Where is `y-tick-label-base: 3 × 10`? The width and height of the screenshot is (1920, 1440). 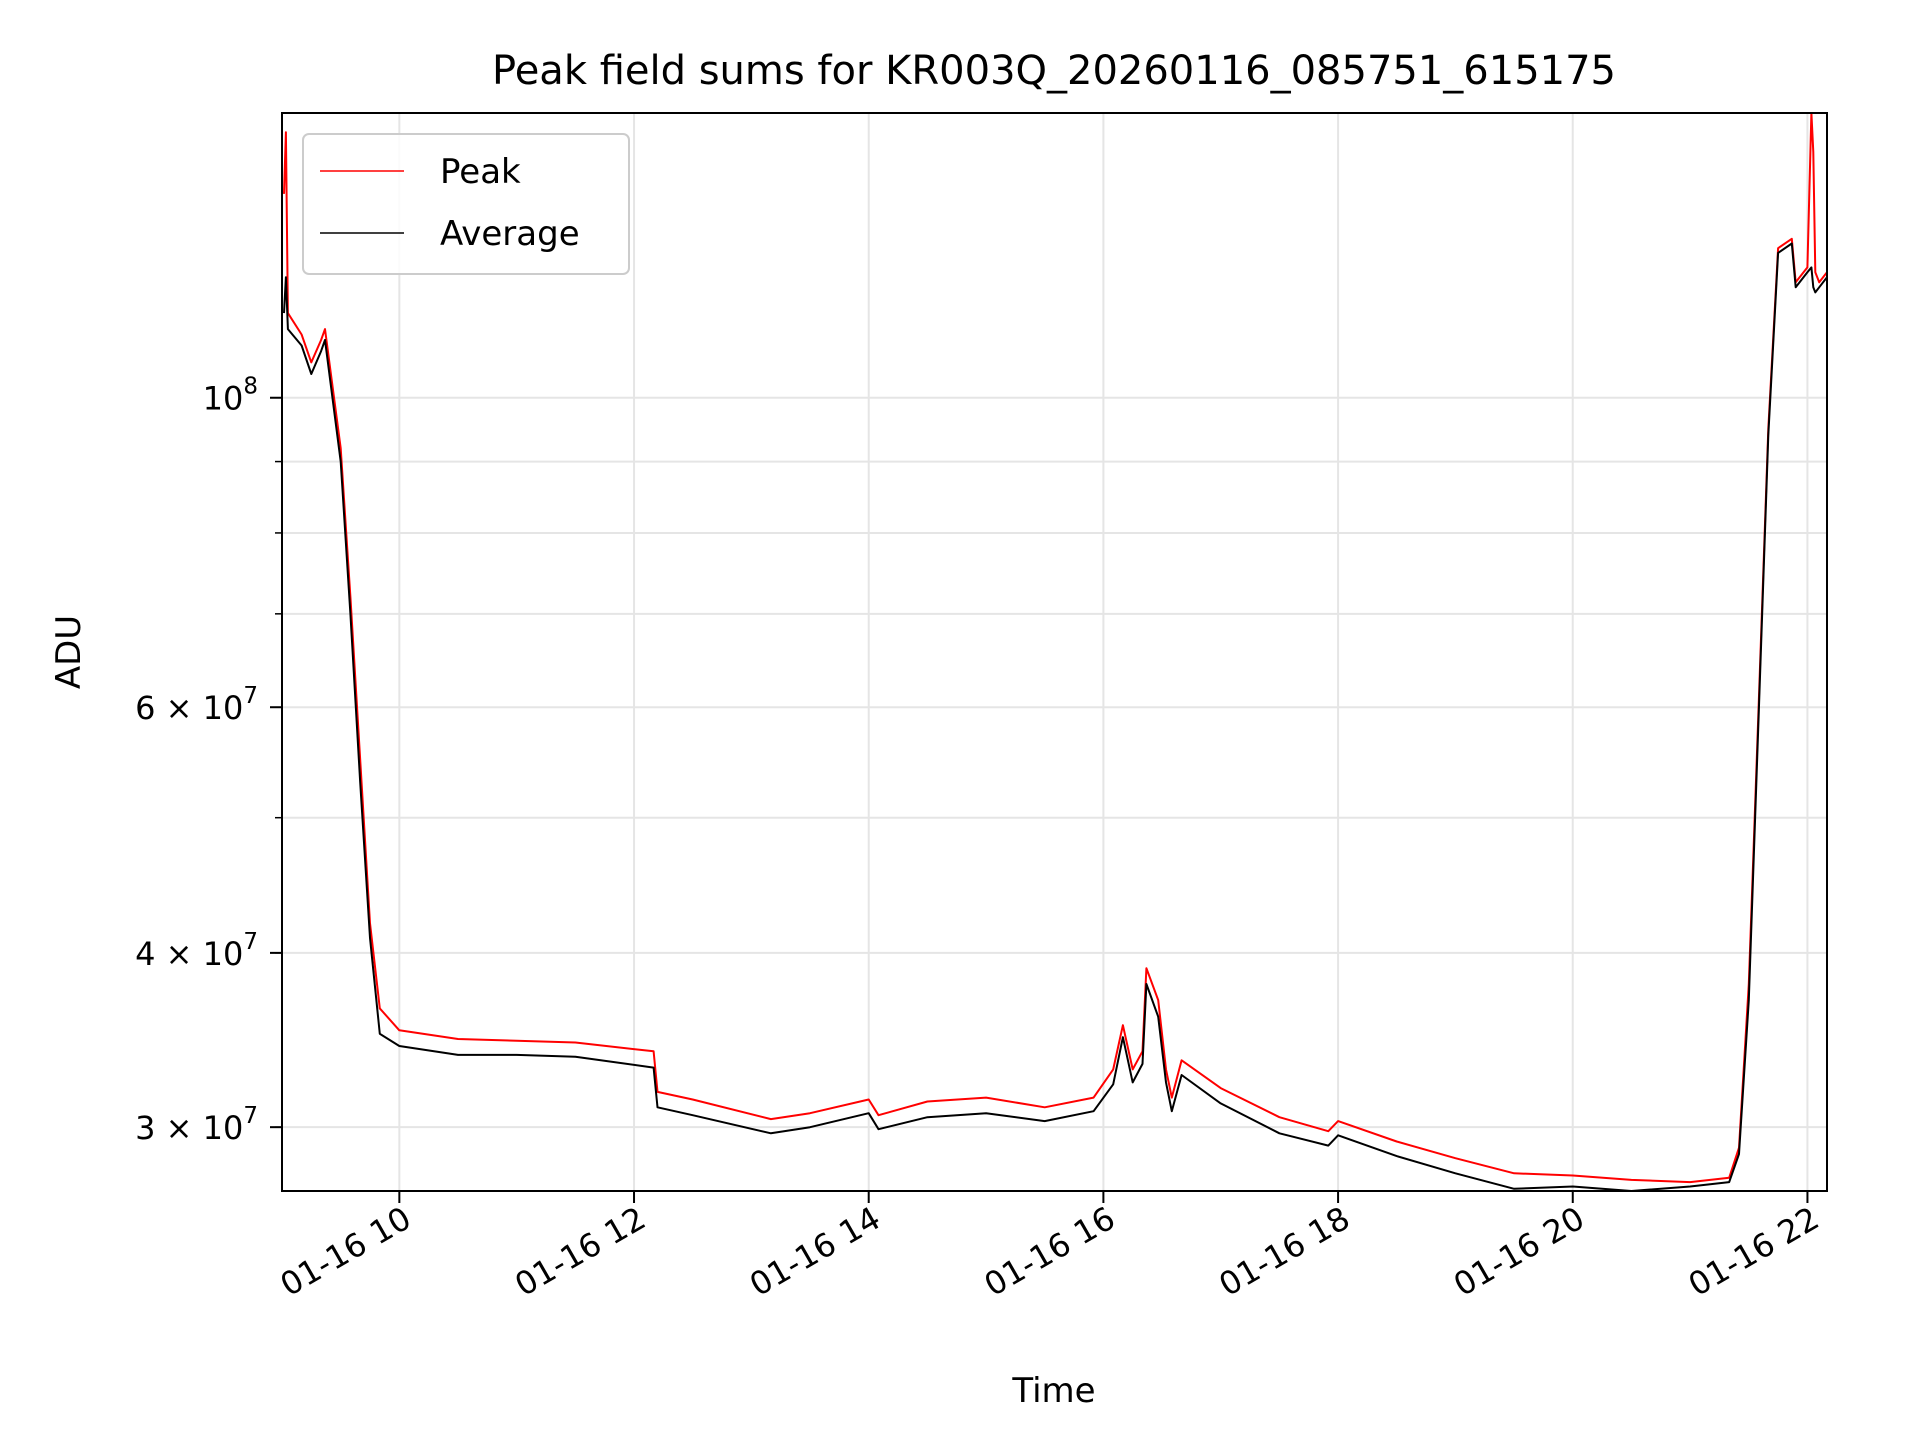 y-tick-label-base: 3 × 10 is located at coordinates (189, 1128).